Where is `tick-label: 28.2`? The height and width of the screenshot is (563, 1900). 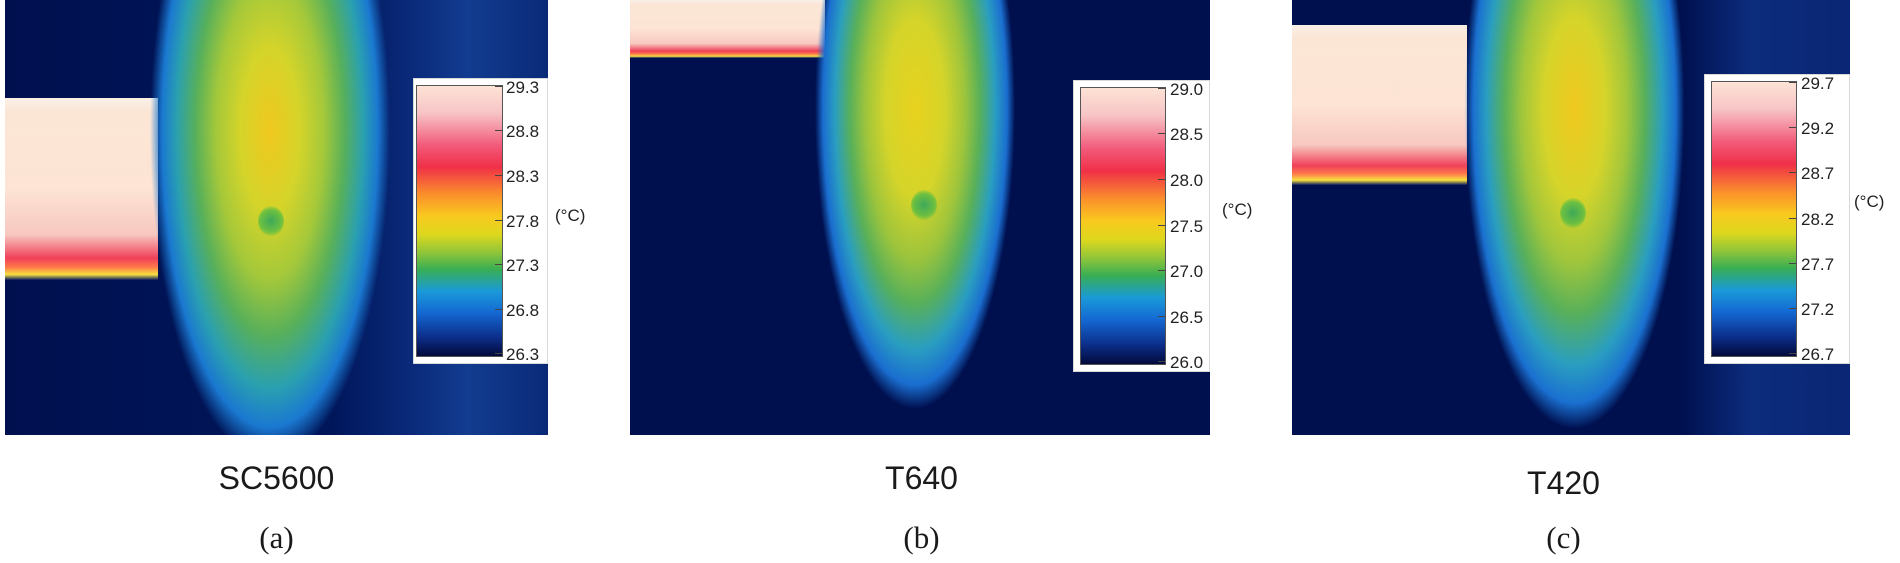 tick-label: 28.2 is located at coordinates (1818, 219).